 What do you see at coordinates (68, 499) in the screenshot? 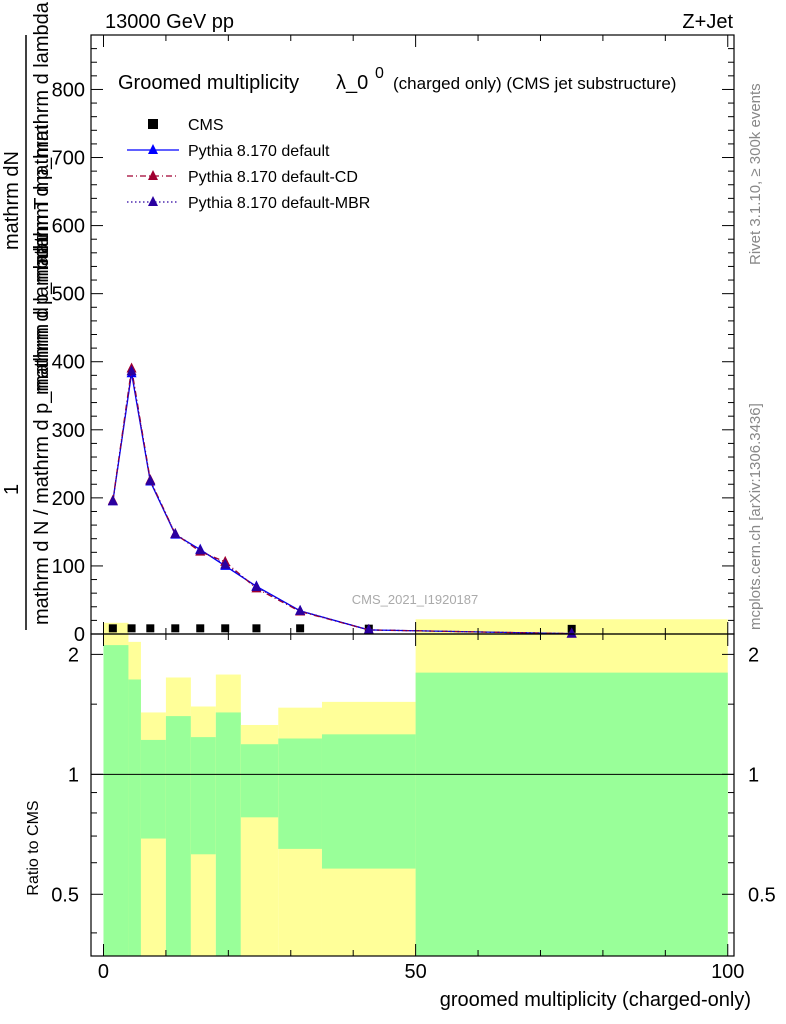
I see `y-tick-label: 200` at bounding box center [68, 499].